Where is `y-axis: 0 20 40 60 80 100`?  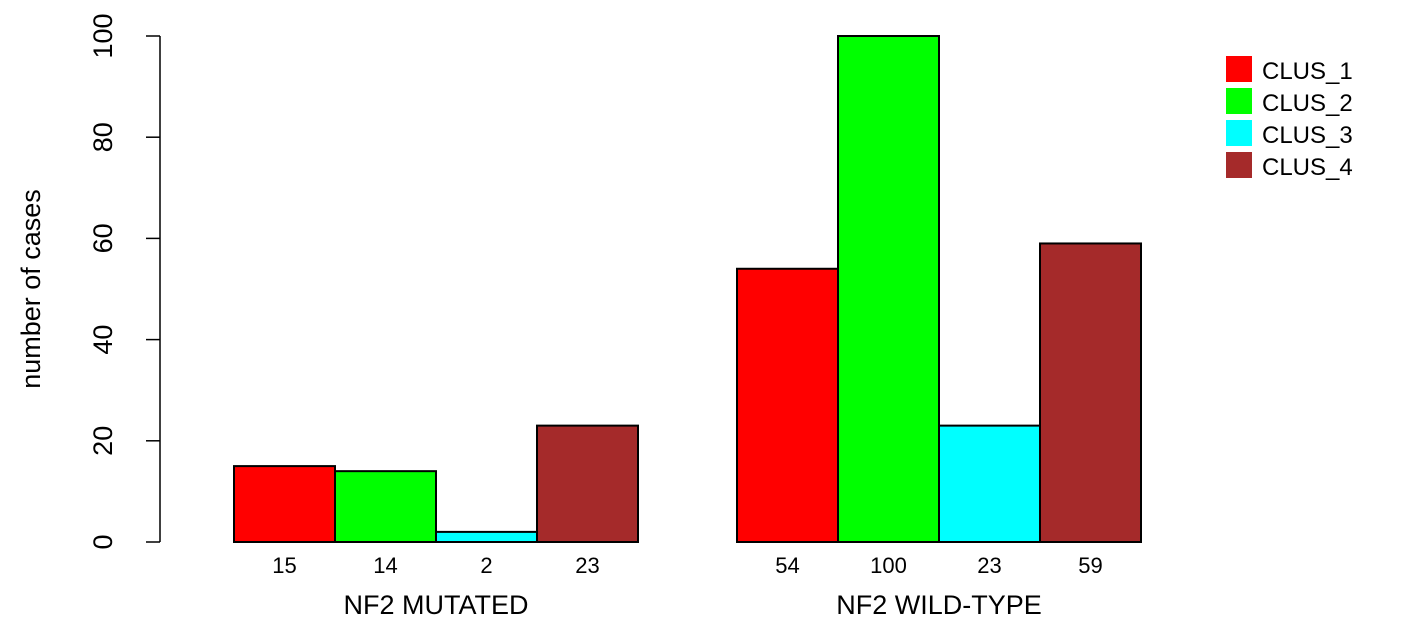
y-axis: 0 20 40 60 80 100 is located at coordinates (124, 281).